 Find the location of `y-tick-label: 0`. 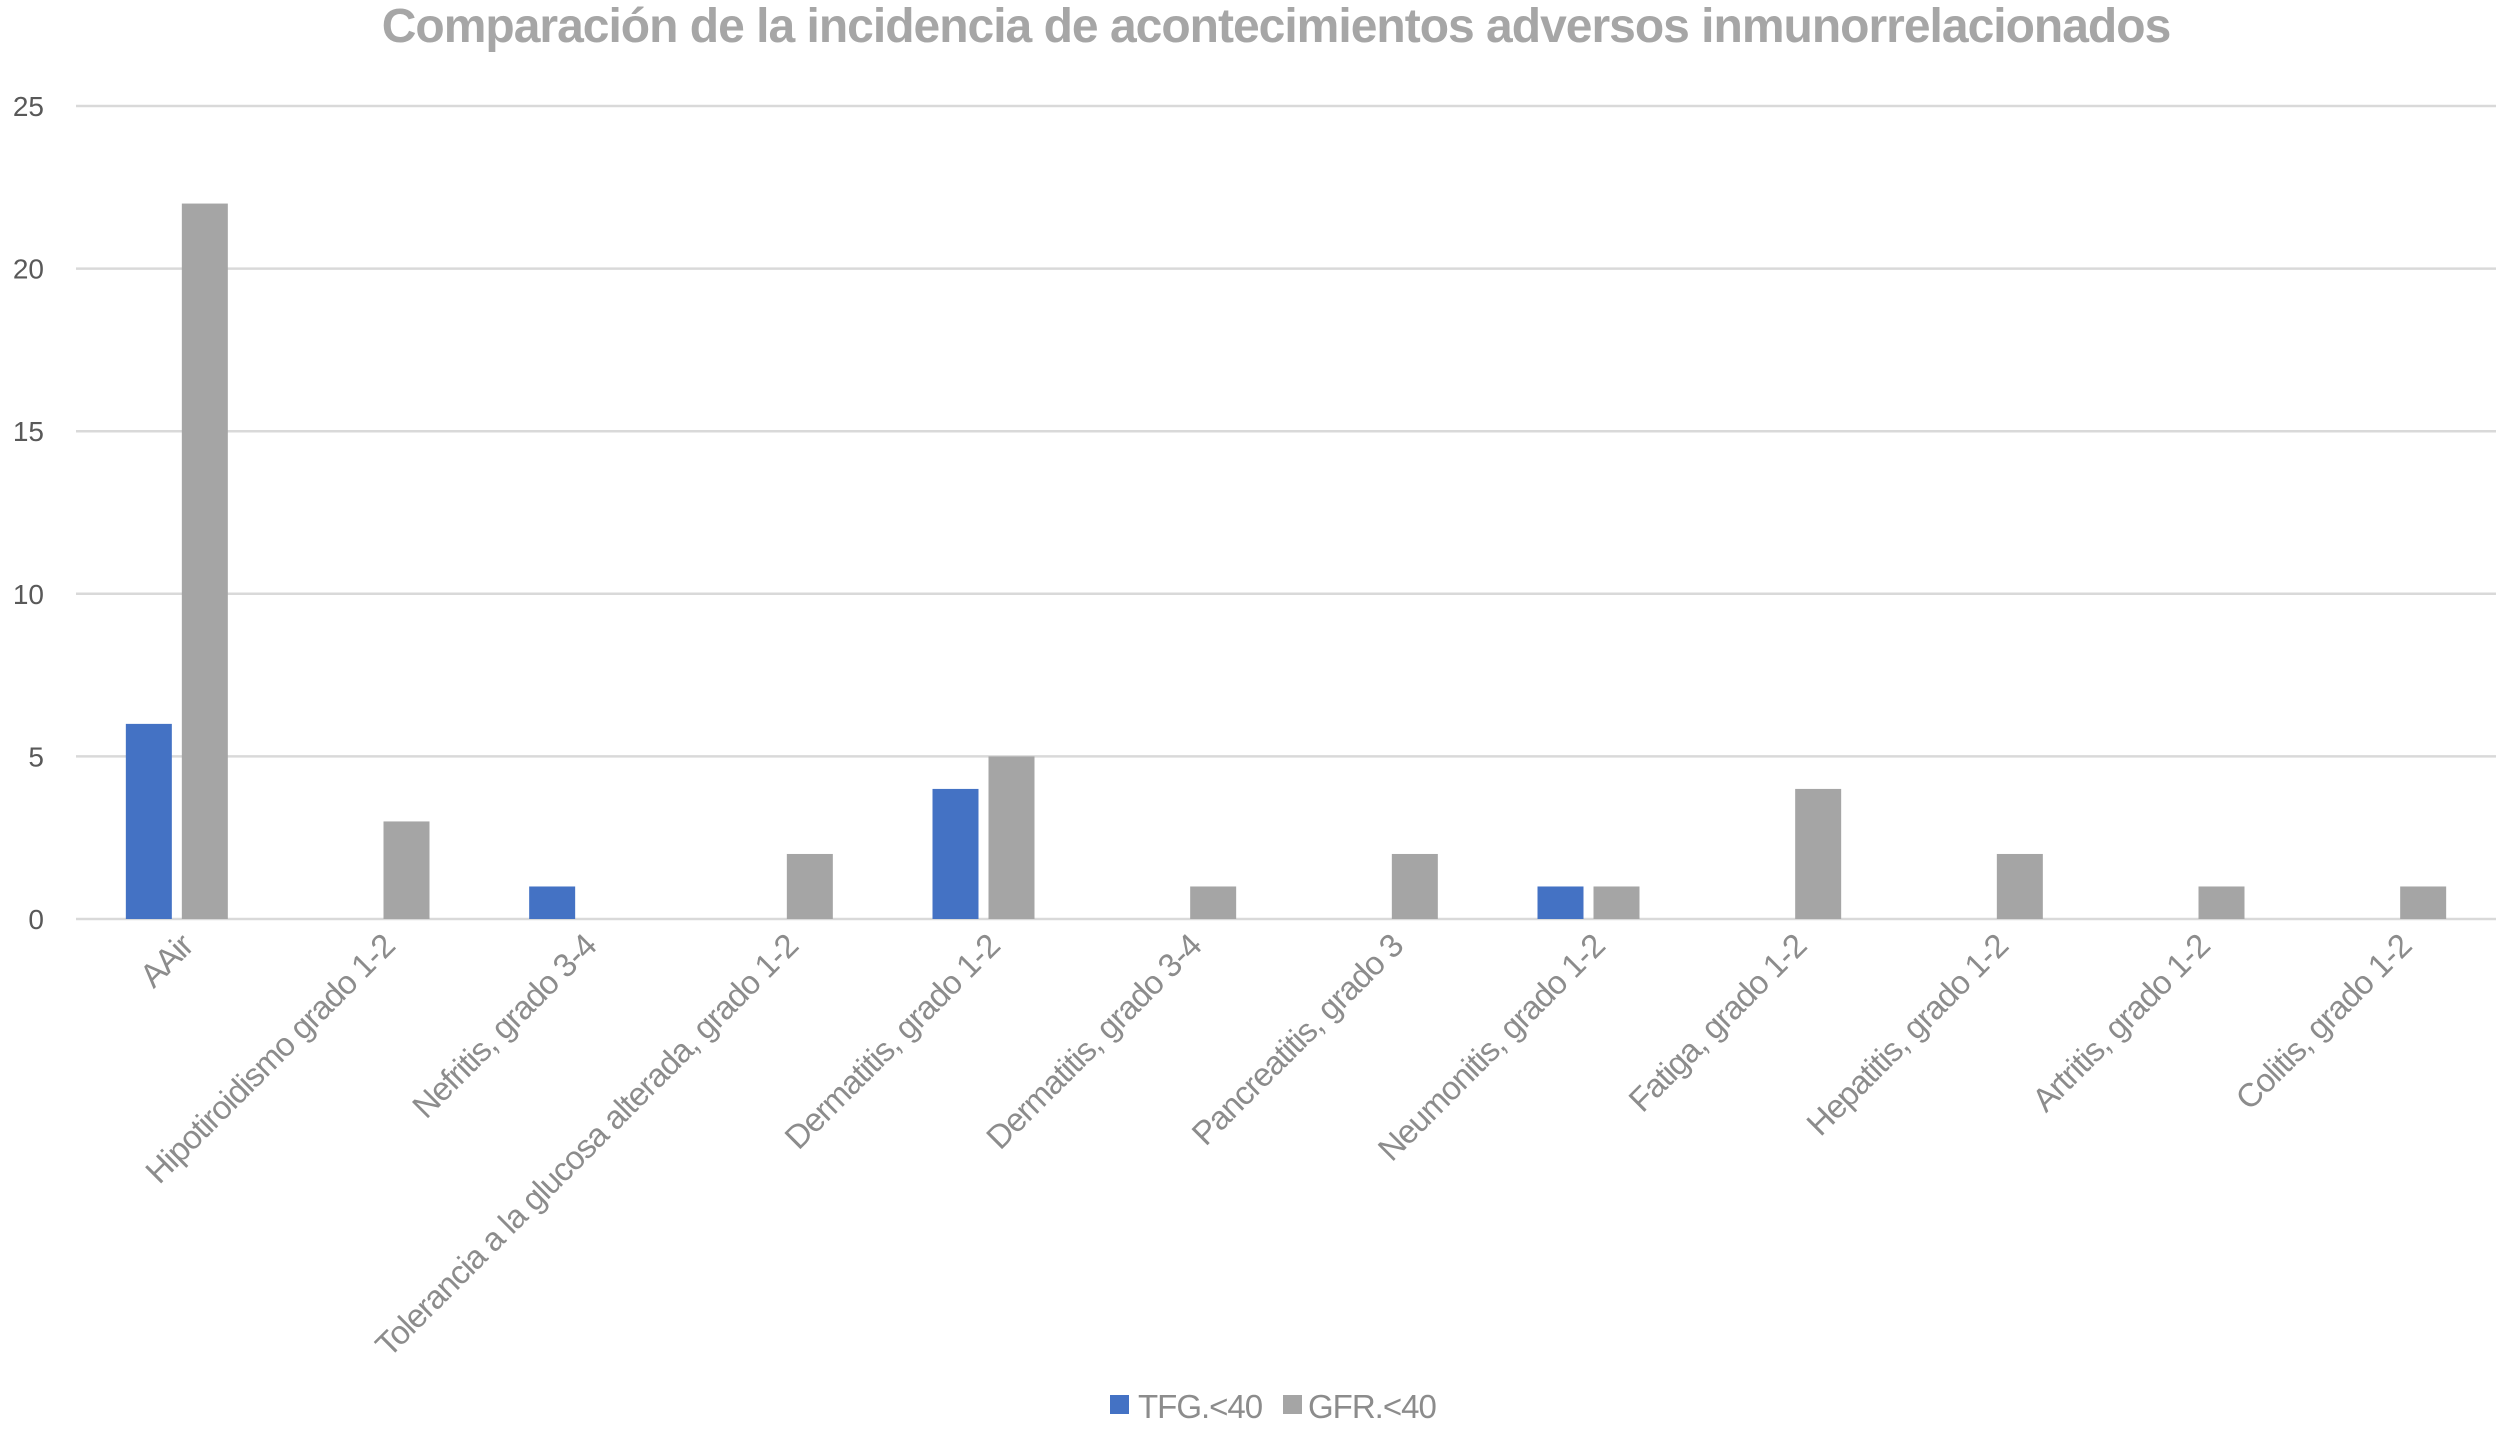

y-tick-label: 0 is located at coordinates (36, 919).